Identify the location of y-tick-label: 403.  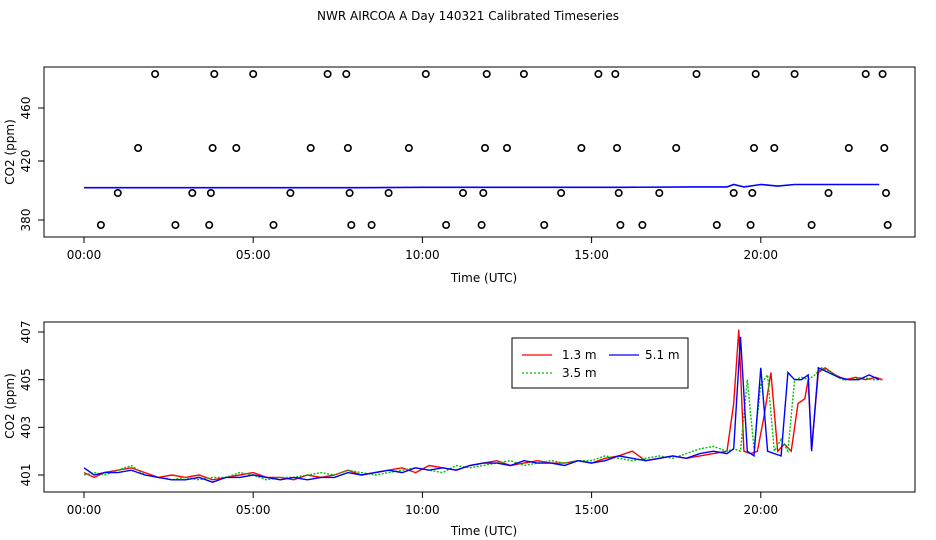
(26, 427).